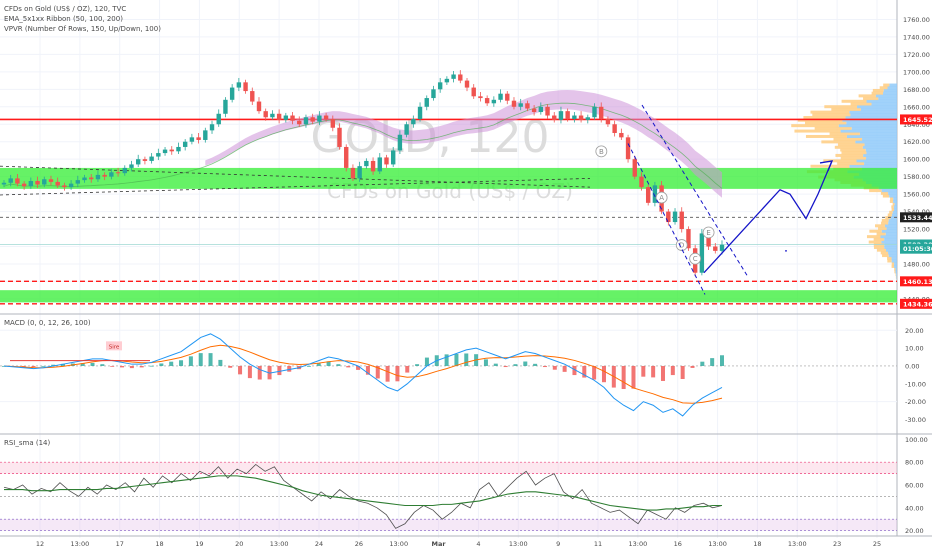  What do you see at coordinates (916, 72) in the screenshot?
I see `price-tick-label: 1700.00` at bounding box center [916, 72].